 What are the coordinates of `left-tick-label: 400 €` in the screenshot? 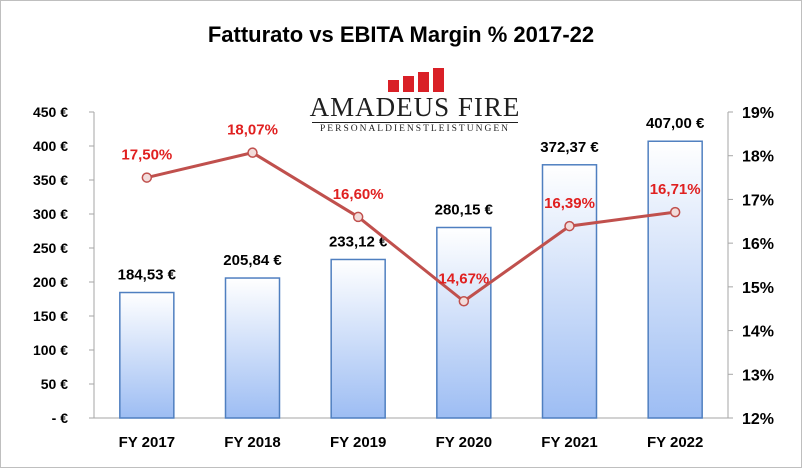 It's located at (50, 146).